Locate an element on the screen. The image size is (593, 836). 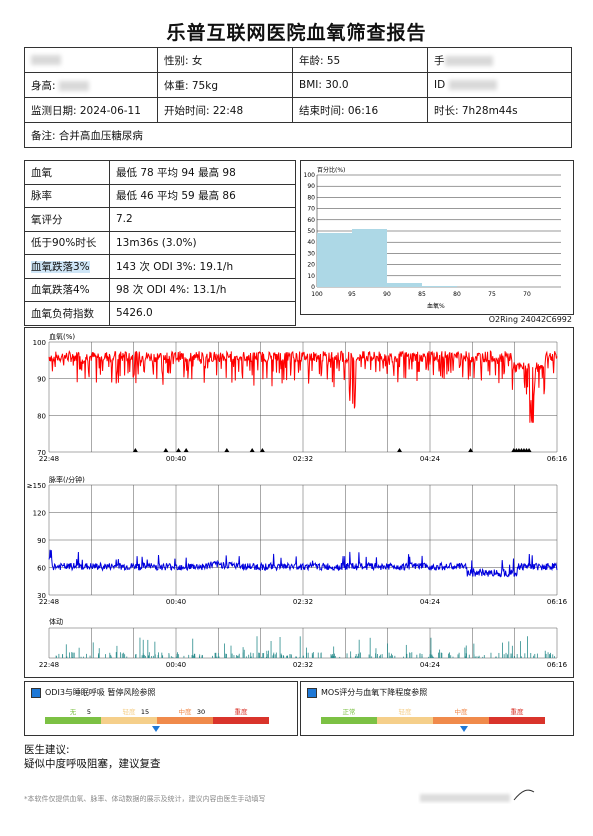
advice-text: 疑似中度呼吸阻塞，建议复查 is located at coordinates (92, 764).